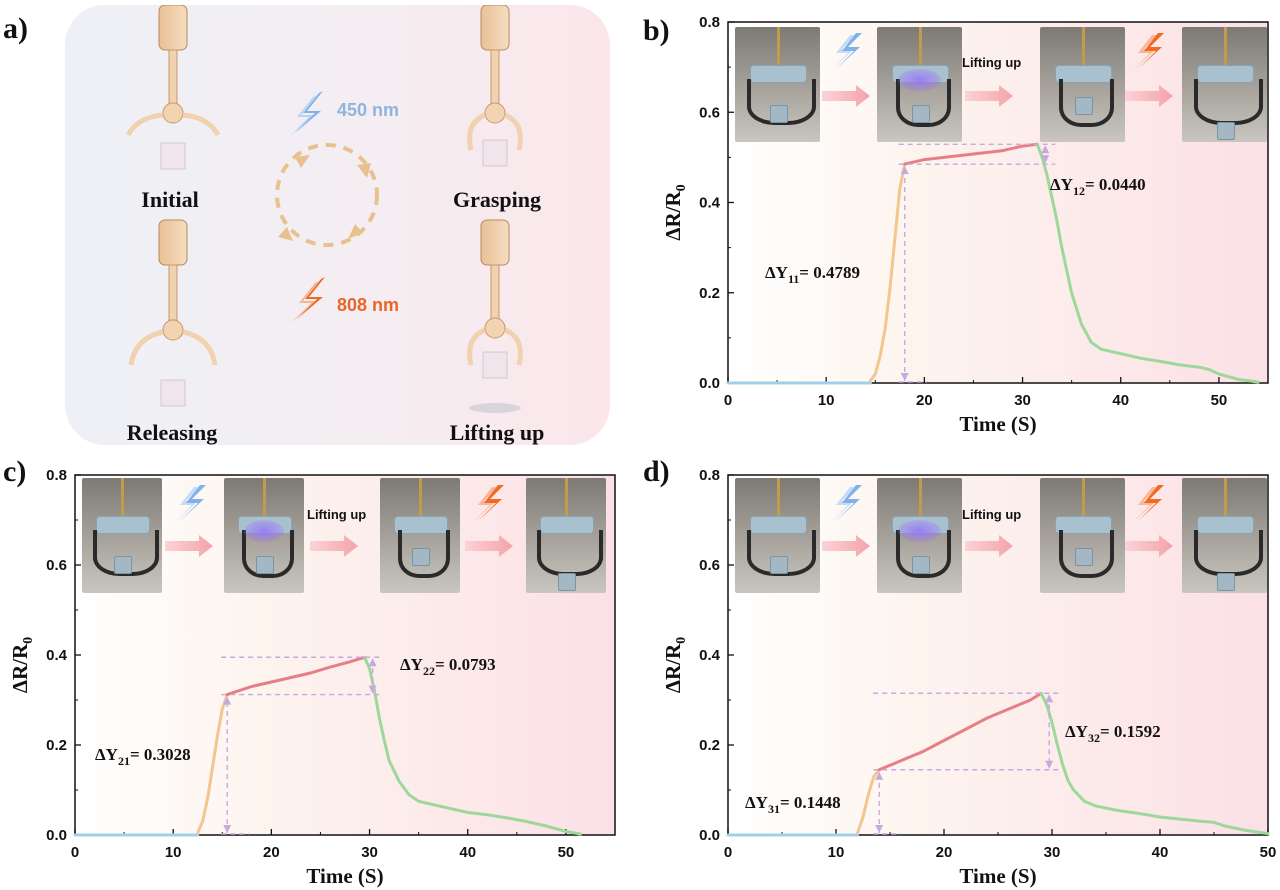 The width and height of the screenshot is (1280, 890). What do you see at coordinates (170, 199) in the screenshot?
I see `state-label-initial: Initial` at bounding box center [170, 199].